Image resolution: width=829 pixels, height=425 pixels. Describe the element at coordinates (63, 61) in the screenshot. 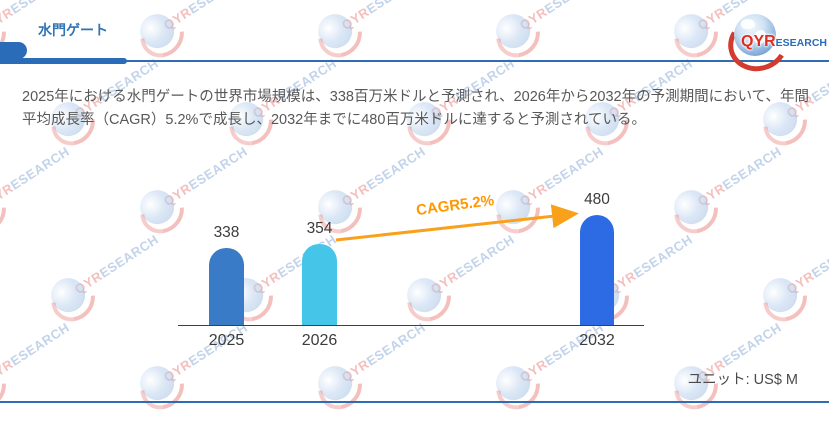

I see `header-accent-bar` at that location.